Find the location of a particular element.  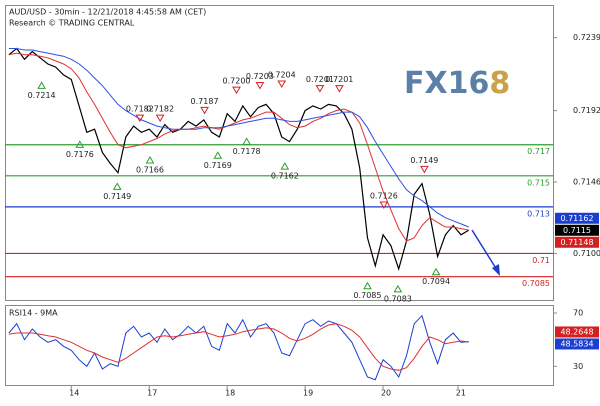

peak-label: 0.7200 is located at coordinates (237, 81).